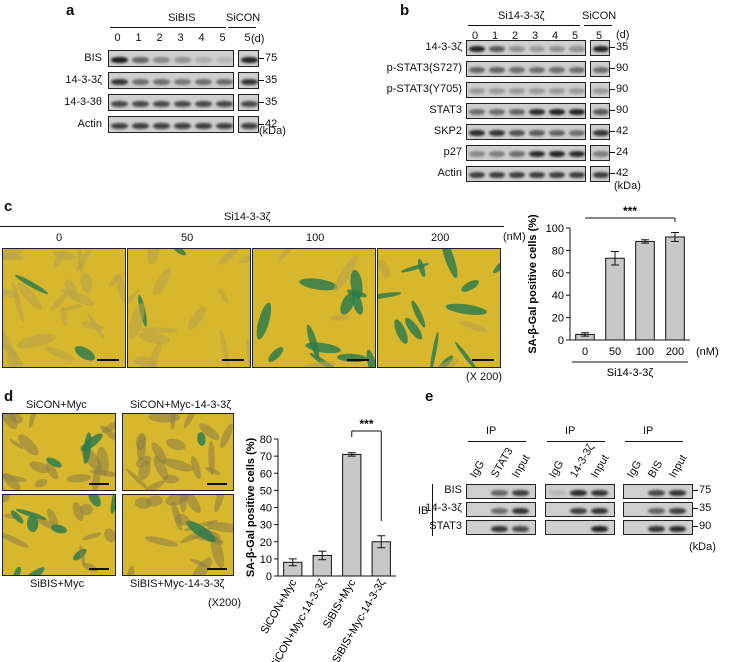  What do you see at coordinates (424, 68) in the screenshot?
I see `row-label: p-STAT3(S727)` at bounding box center [424, 68].